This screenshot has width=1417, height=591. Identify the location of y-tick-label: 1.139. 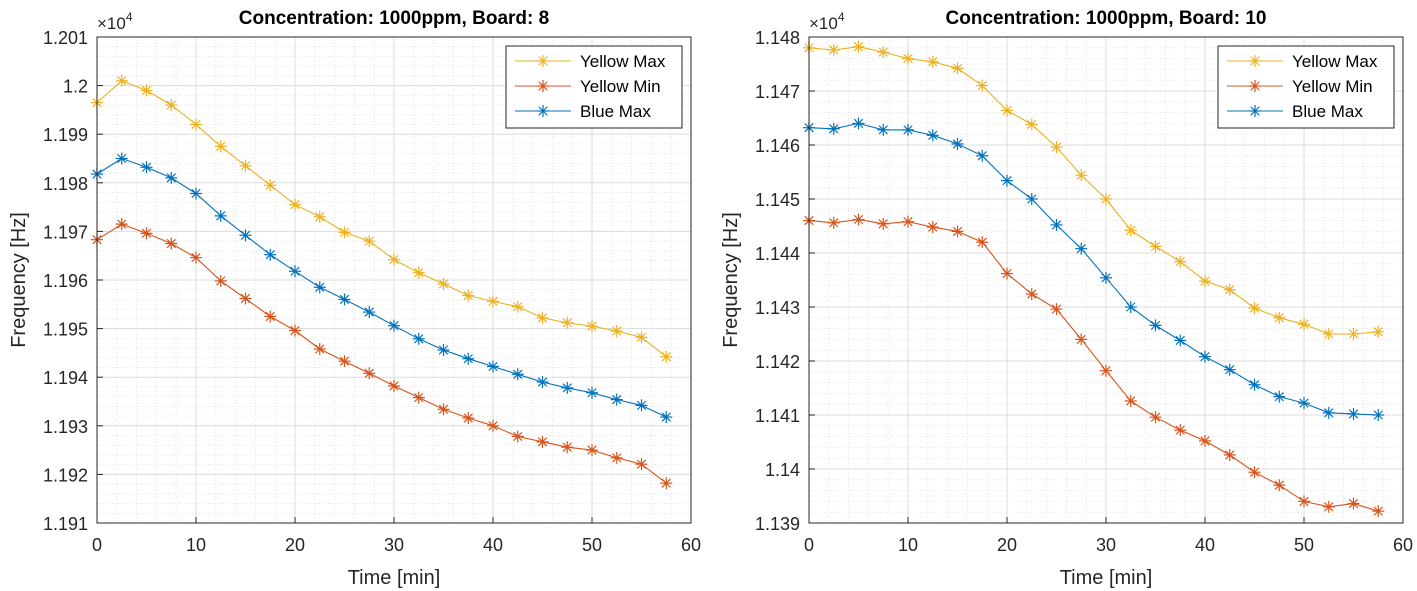
(777, 524).